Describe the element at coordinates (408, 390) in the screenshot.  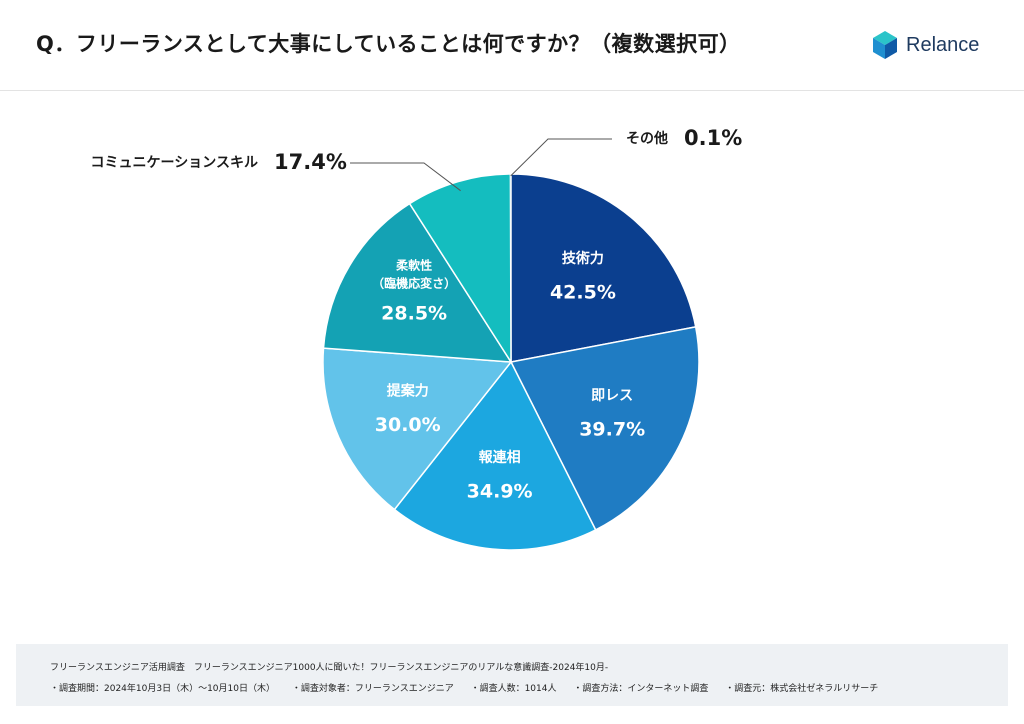
I see `slice-label: 提案力` at that location.